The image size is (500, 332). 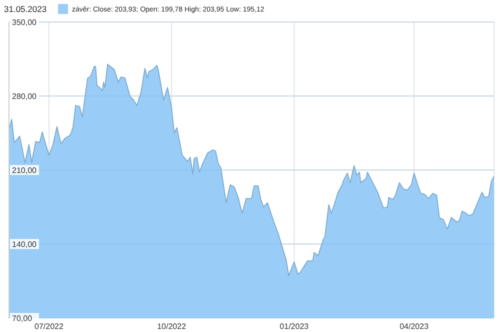 I want to click on x-tick-label: 07/2022, so click(x=49, y=326).